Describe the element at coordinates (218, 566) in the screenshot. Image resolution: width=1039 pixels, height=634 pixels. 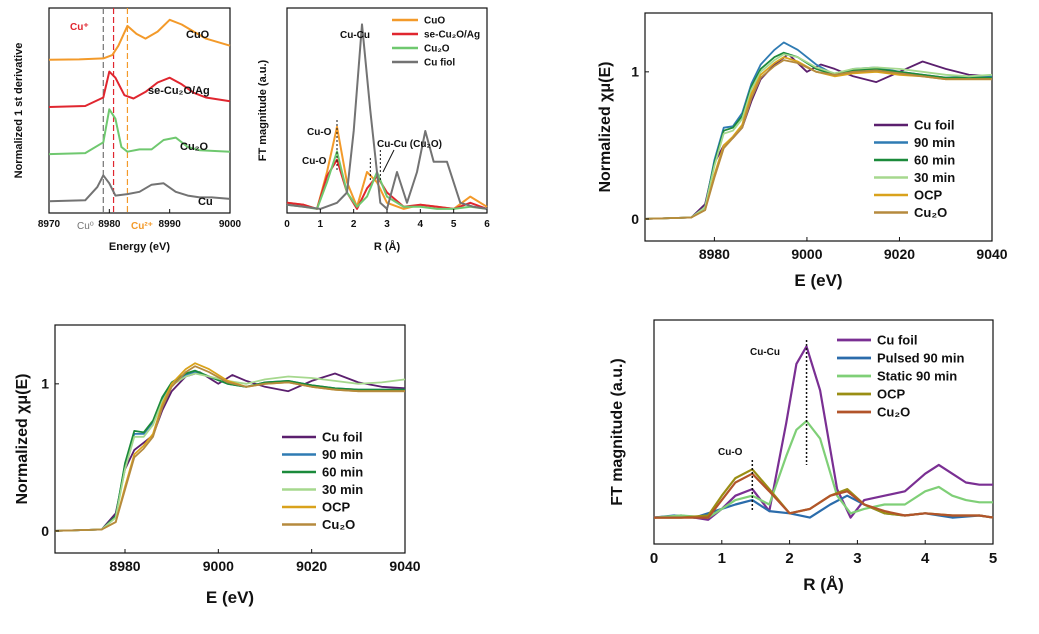
I see `panel-d-tick-label: 9000` at that location.